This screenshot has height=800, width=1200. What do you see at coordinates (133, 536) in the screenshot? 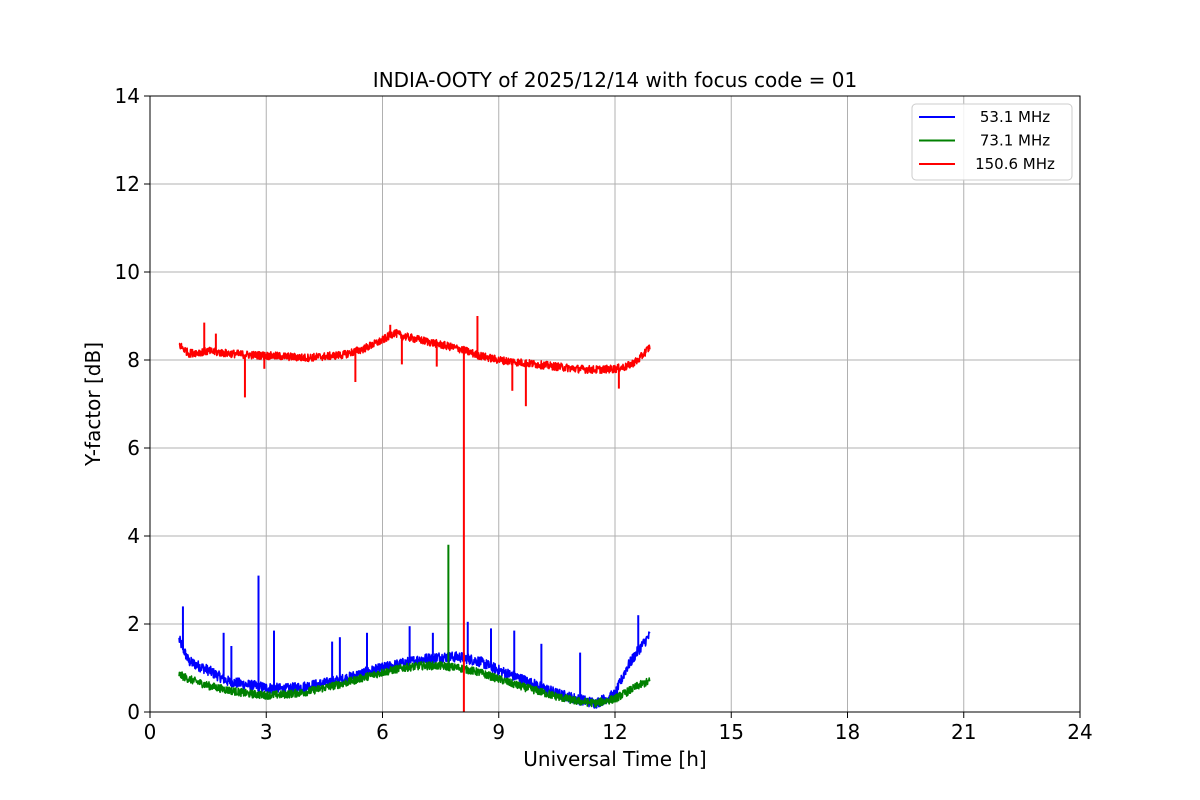
I see `y-tick-label: 4` at bounding box center [133, 536].